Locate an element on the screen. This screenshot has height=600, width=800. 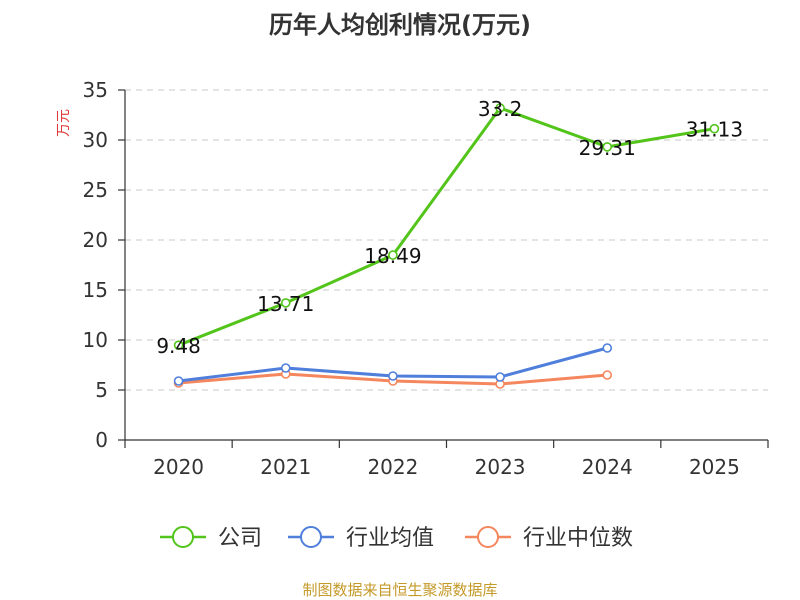
legend: 公司 行业均值 行业中位数 is located at coordinates (396, 538).